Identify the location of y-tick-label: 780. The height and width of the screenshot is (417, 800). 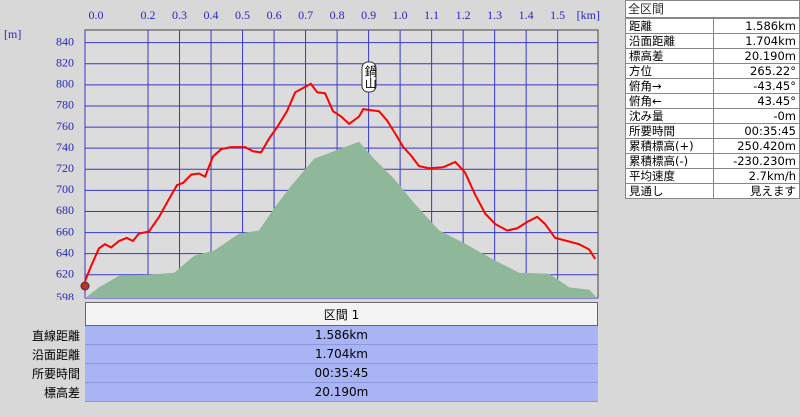
(65, 105).